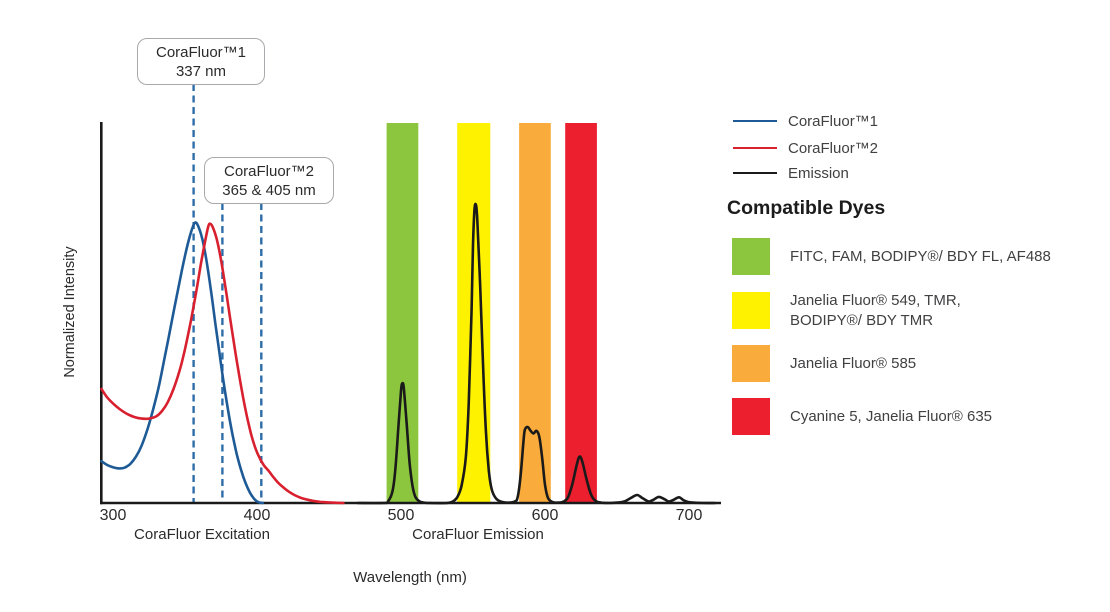 The width and height of the screenshot is (1110, 612). What do you see at coordinates (474, 313) in the screenshot?
I see `filter-band-yellow` at bounding box center [474, 313].